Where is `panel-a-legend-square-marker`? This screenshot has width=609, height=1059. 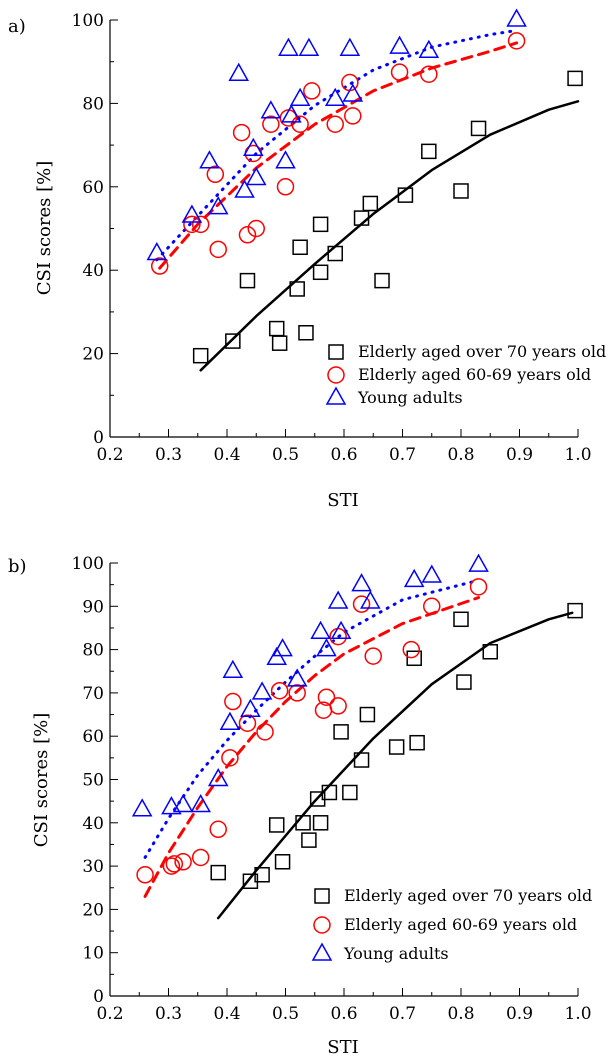
panel-a-legend-square-marker is located at coordinates (336, 352).